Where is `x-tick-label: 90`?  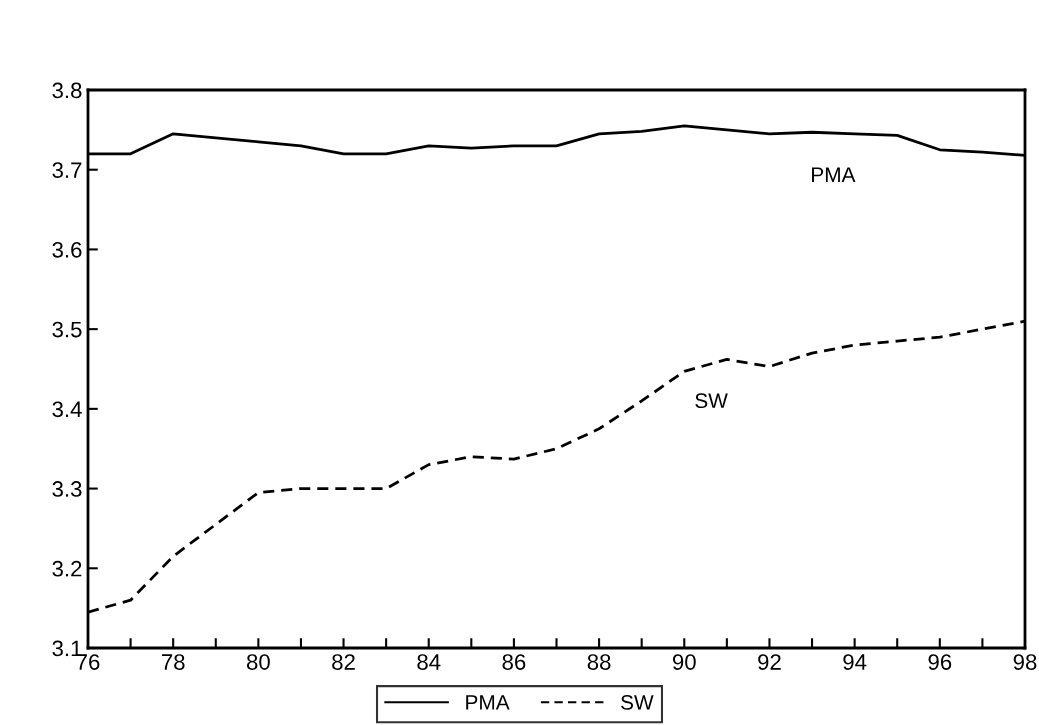
x-tick-label: 90 is located at coordinates (684, 662).